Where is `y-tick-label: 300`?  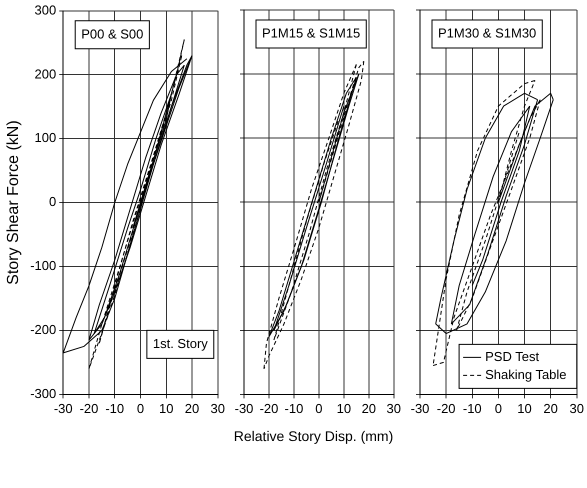
y-tick-label: 300 is located at coordinates (45, 10).